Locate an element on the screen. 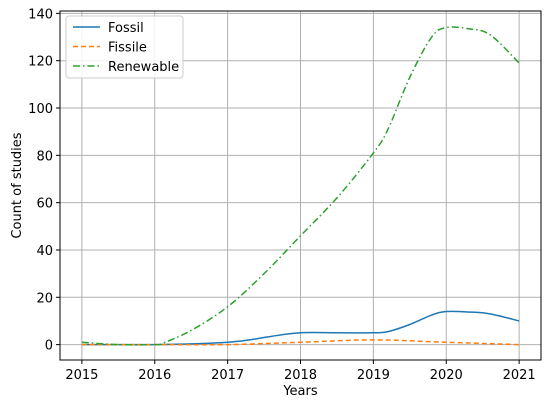 The height and width of the screenshot is (400, 550). x-tick-label: 2018 is located at coordinates (300, 375).